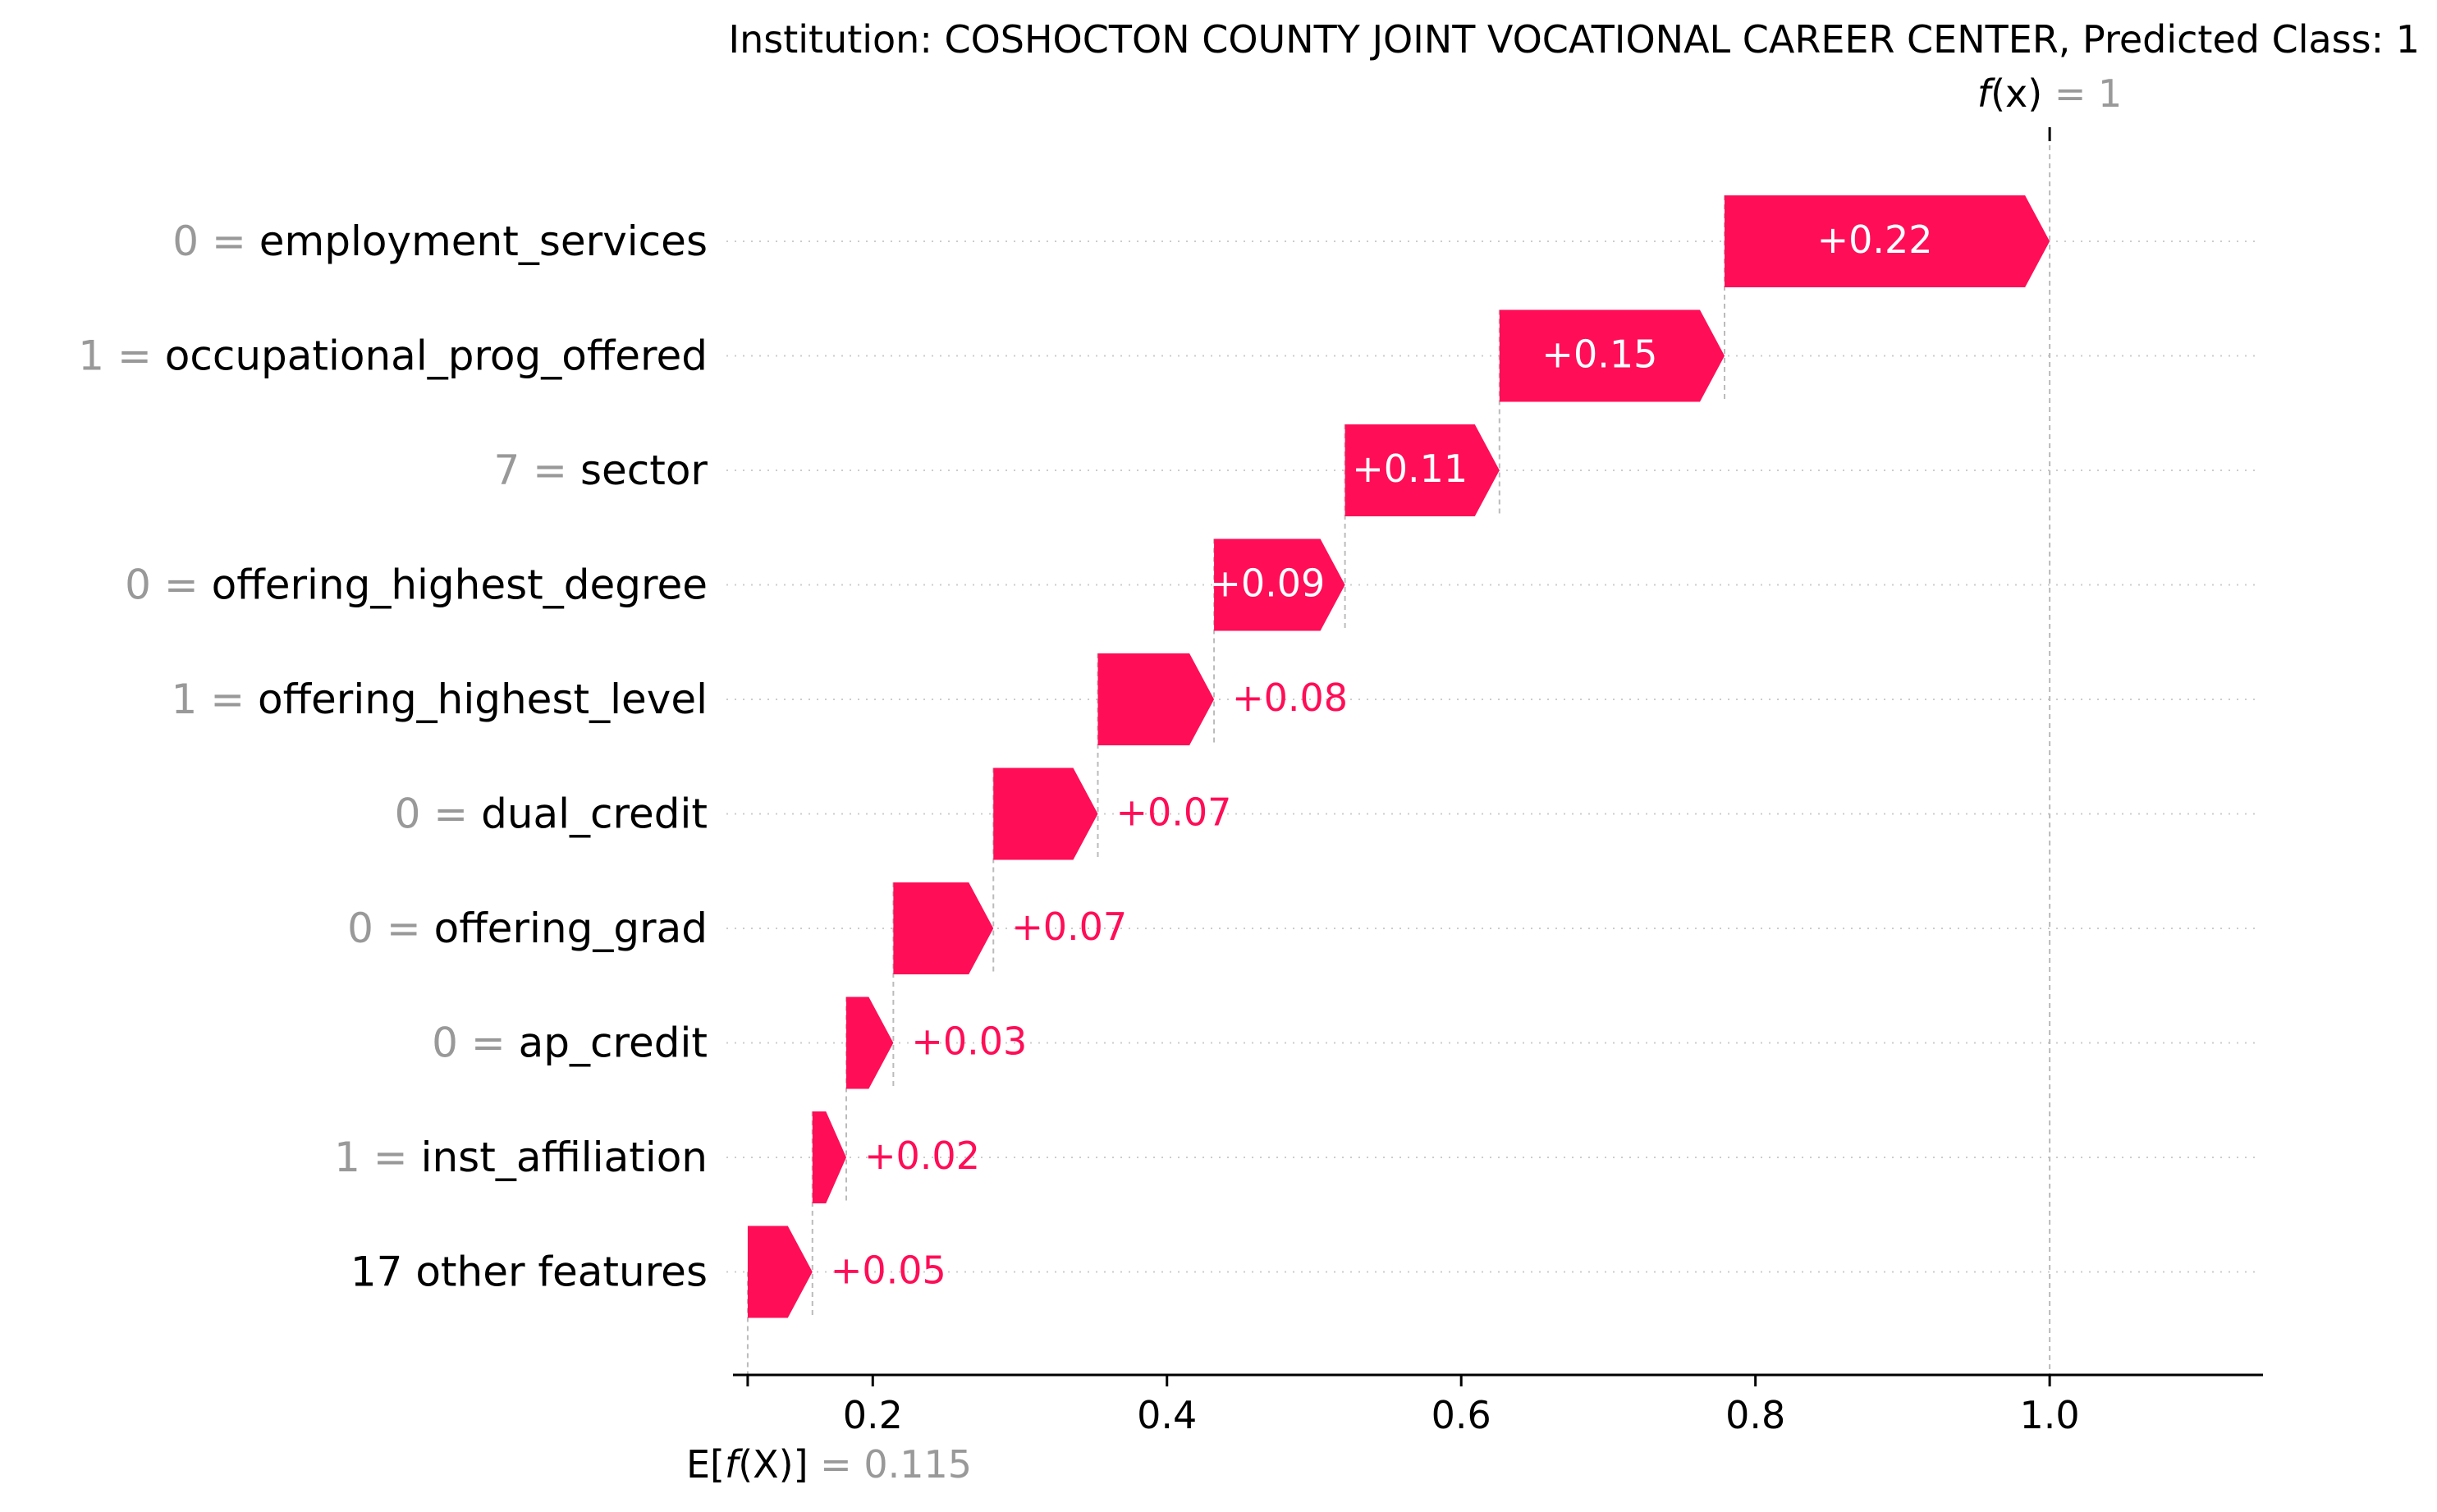 Image resolution: width=2437 pixels, height=1512 pixels. Describe the element at coordinates (436, 356) in the screenshot. I see `feature-name: occupational_prog_offered` at that location.